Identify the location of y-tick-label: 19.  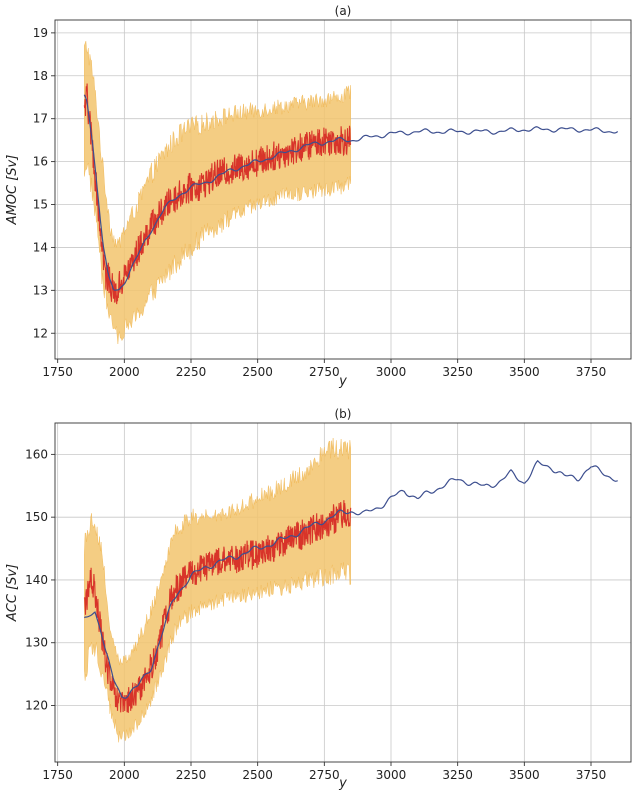
(40, 33).